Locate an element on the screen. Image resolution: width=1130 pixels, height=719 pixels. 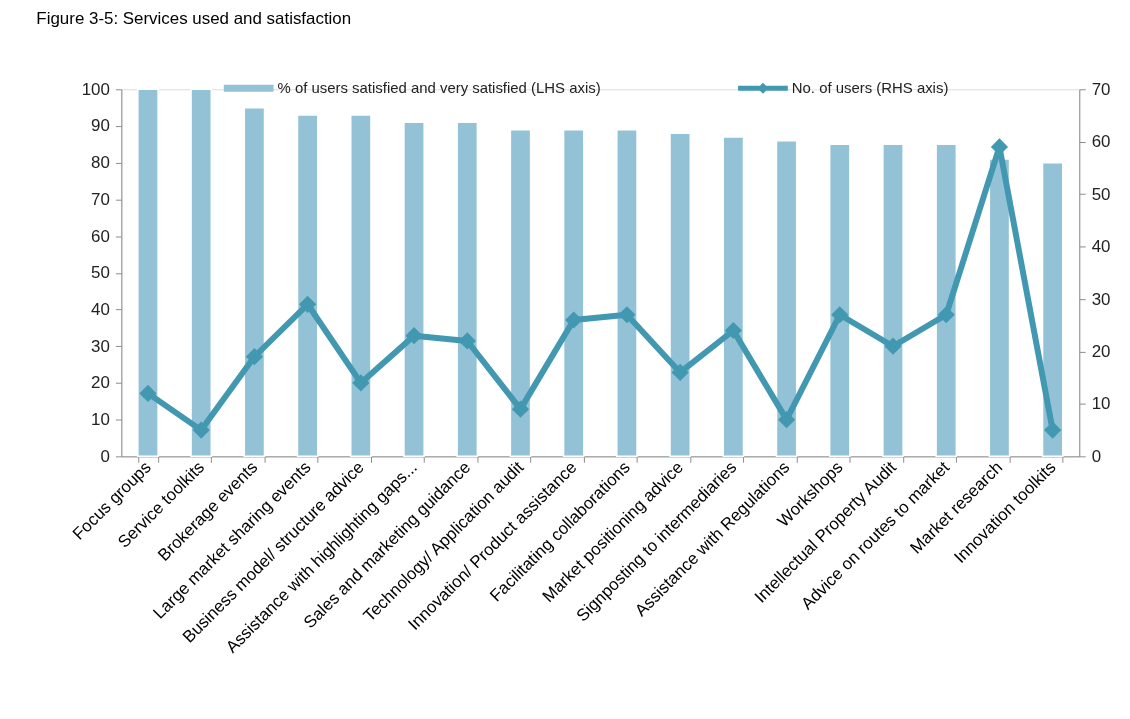
y-tick-label: 30 is located at coordinates (100, 346).